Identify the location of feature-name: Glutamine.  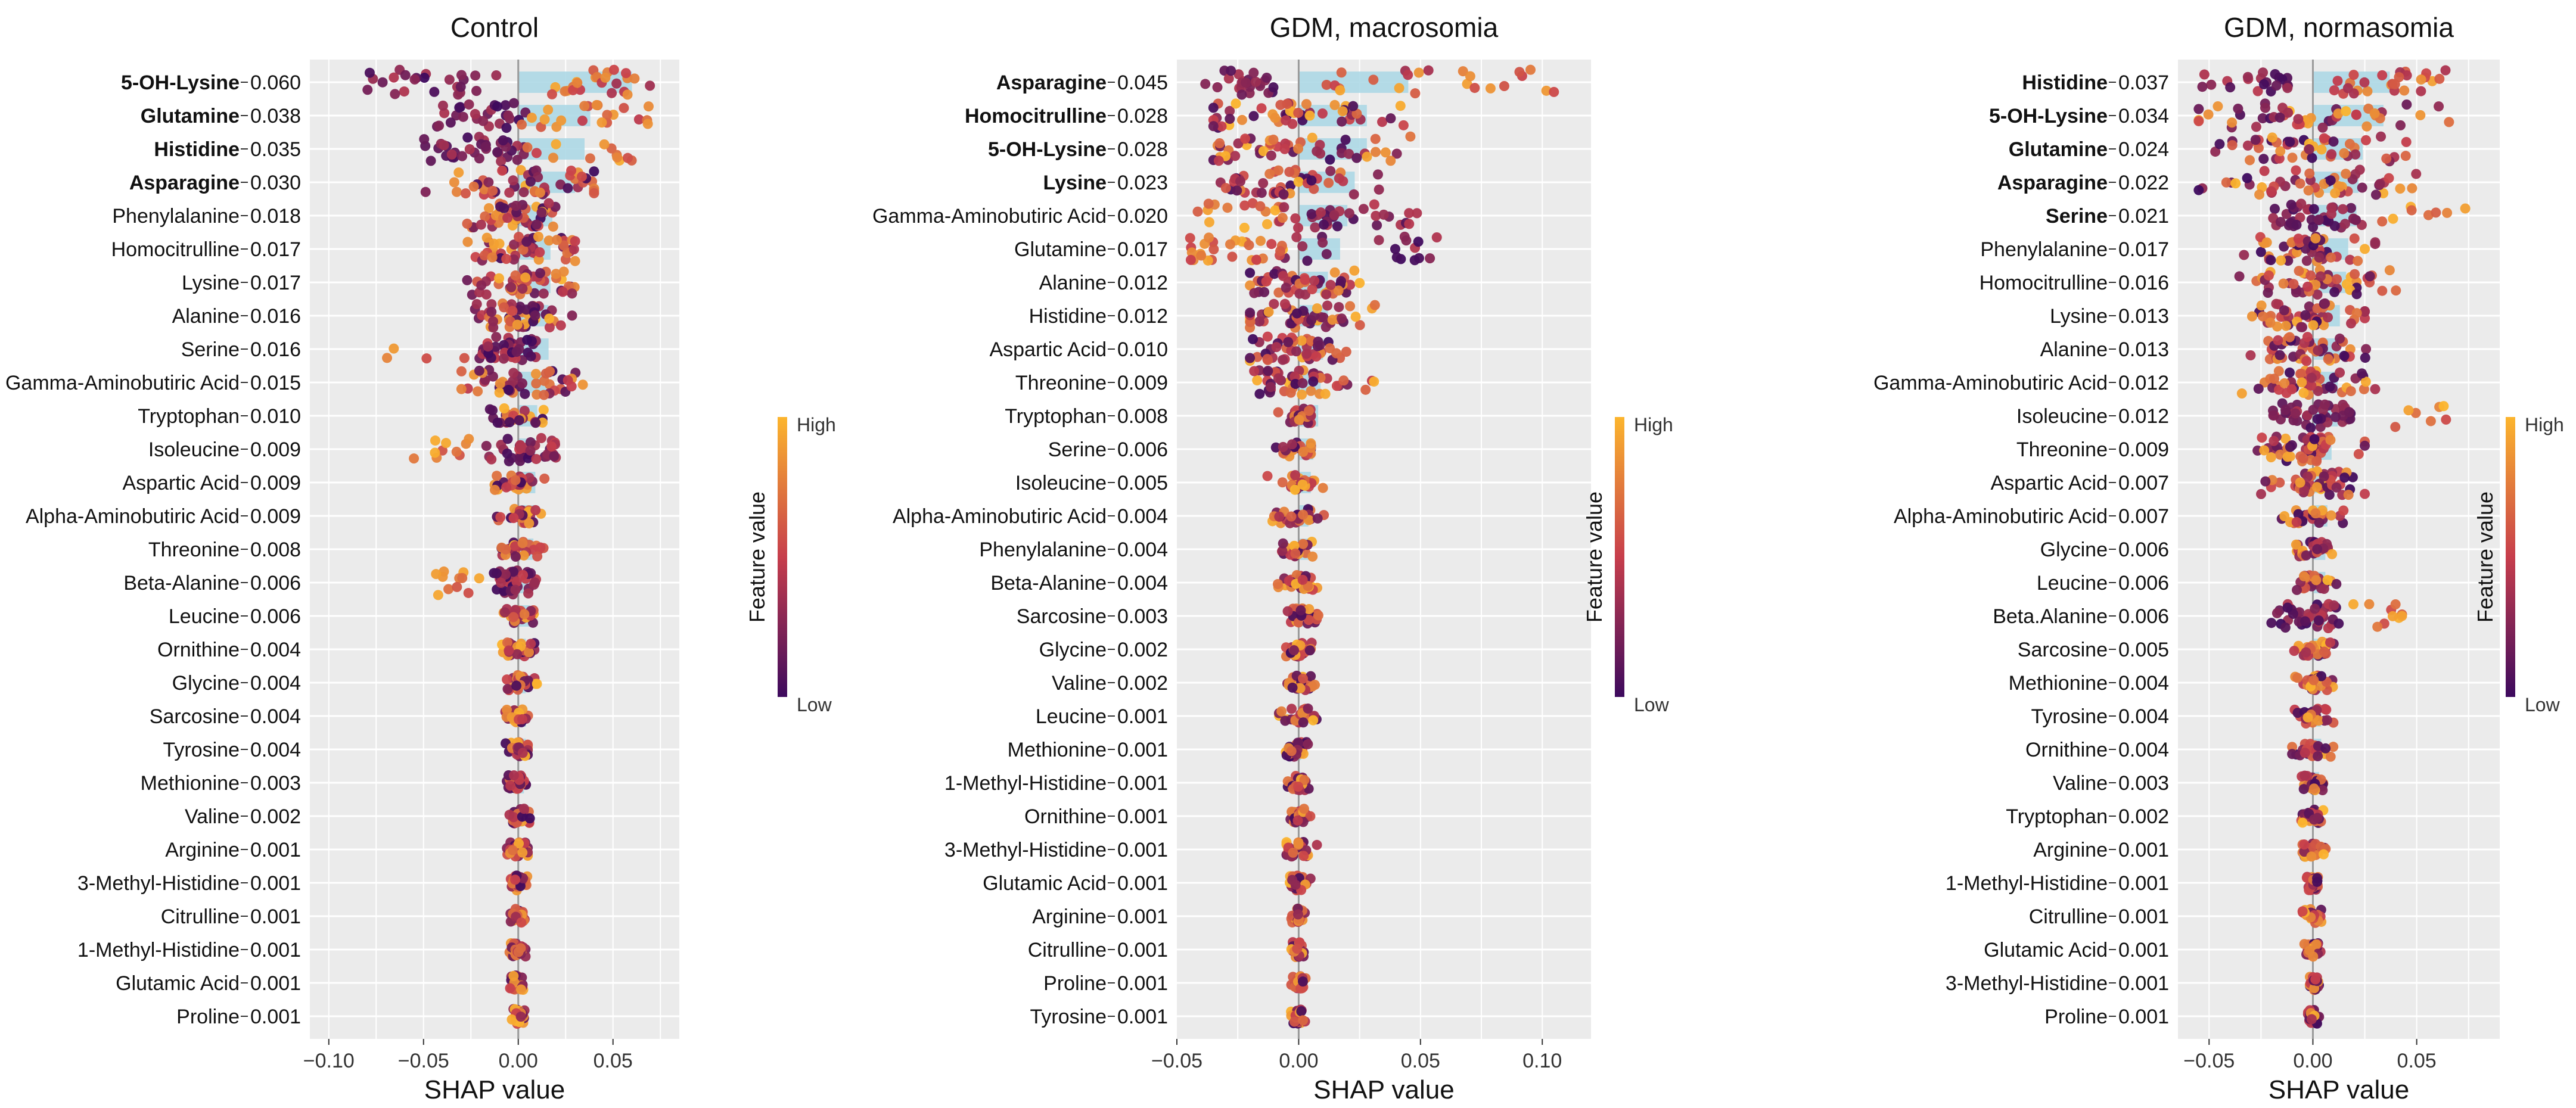
(190, 116).